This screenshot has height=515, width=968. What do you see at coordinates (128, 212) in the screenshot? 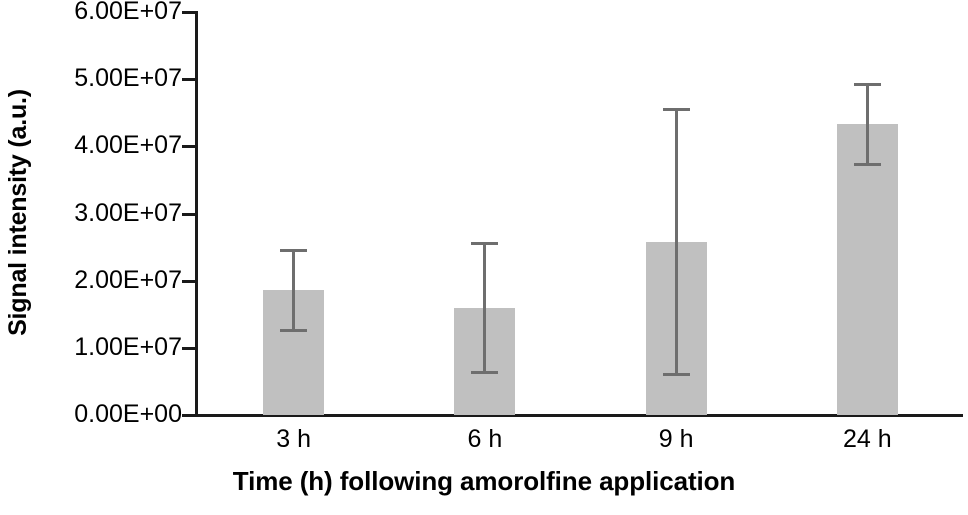
I see `y-axis-tick-label: 3.00E+07` at bounding box center [128, 212].